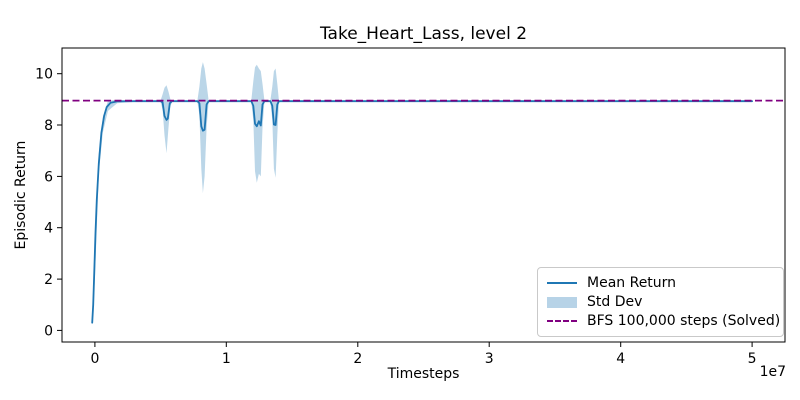  What do you see at coordinates (226, 359) in the screenshot?
I see `x-tick-label: 1` at bounding box center [226, 359].